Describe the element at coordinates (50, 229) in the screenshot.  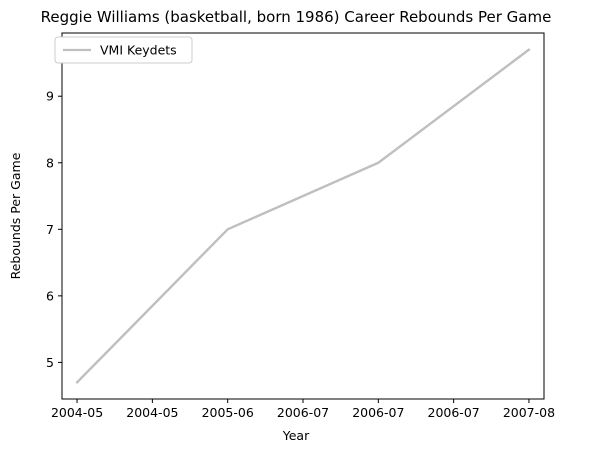
I see `y-tick-label: 7` at that location.